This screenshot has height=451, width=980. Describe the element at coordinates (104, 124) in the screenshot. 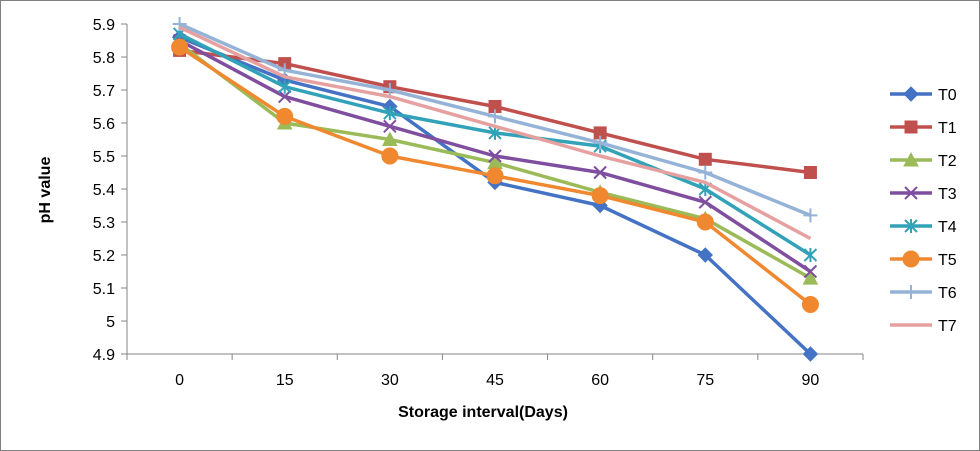

I see `y-tick-label: 5.6` at that location.